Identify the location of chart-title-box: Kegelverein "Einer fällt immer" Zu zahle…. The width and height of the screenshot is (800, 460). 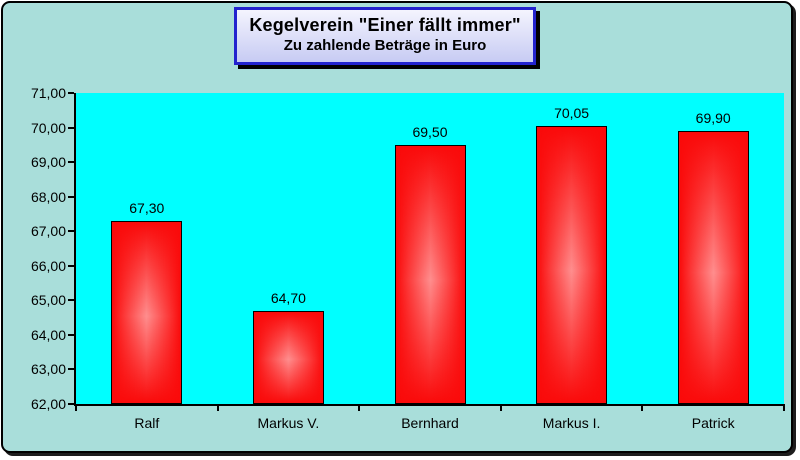
(385, 36).